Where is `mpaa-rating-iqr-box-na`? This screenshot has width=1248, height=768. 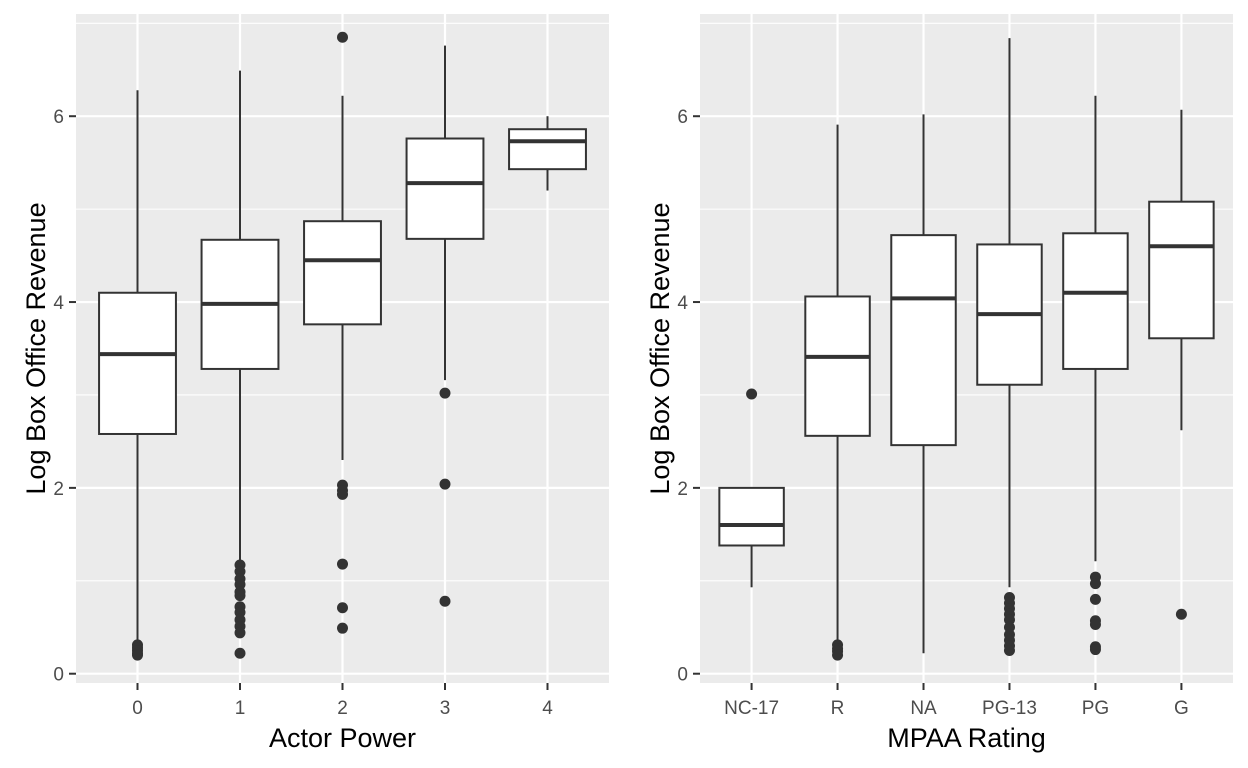 mpaa-rating-iqr-box-na is located at coordinates (923, 340).